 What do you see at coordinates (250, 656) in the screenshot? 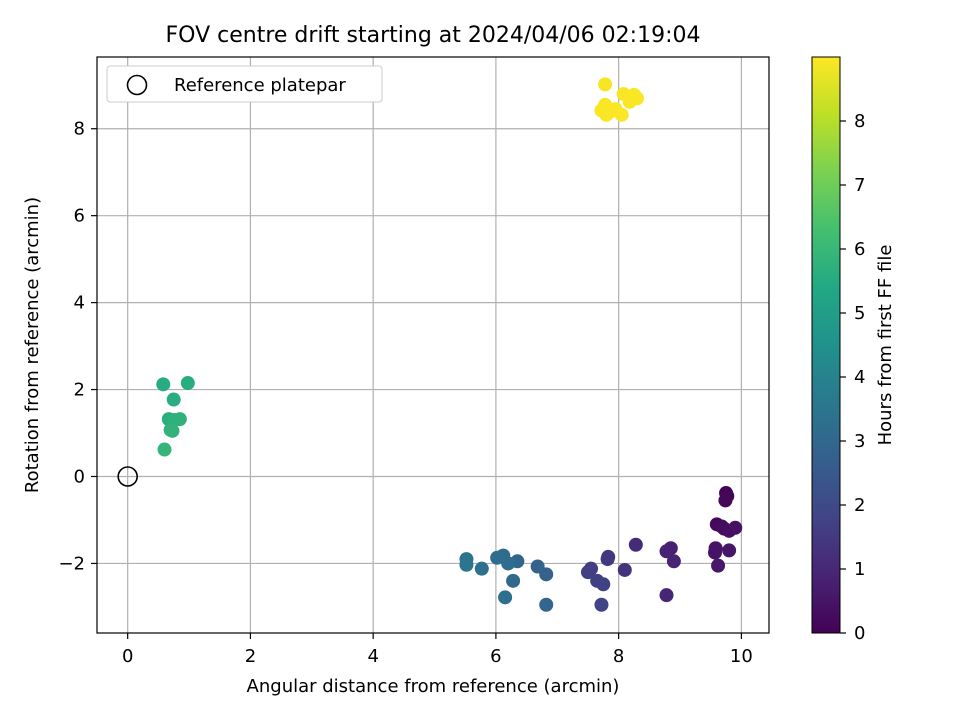
I see `x-tick-label: 2` at bounding box center [250, 656].